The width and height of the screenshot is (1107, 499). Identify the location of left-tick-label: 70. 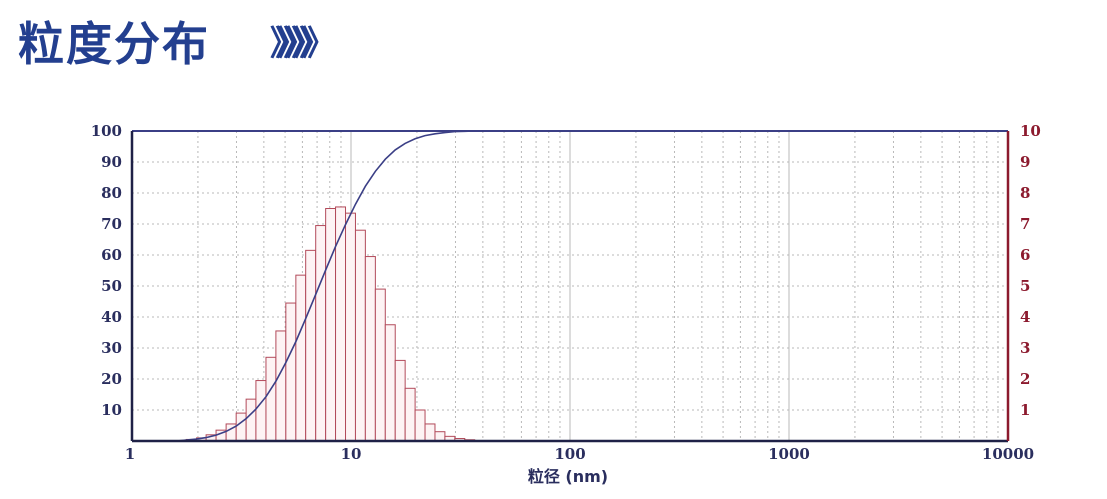
(111, 224).